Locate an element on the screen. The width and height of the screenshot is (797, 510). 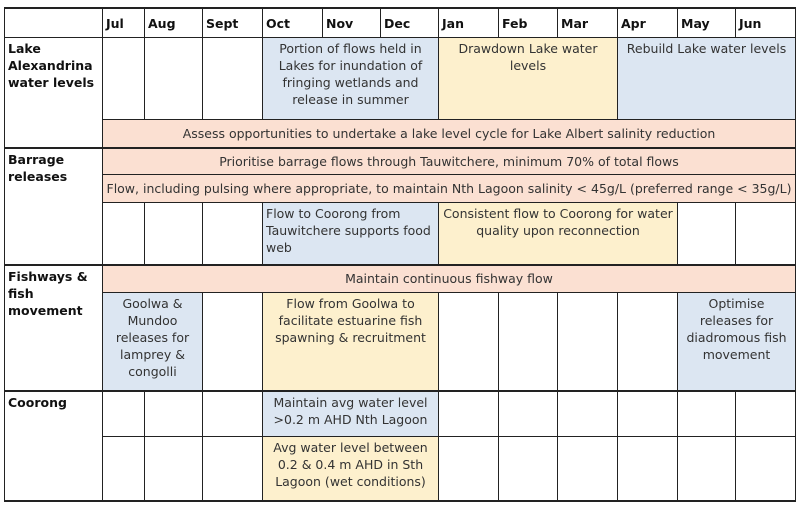
month-header: May is located at coordinates (706, 22).